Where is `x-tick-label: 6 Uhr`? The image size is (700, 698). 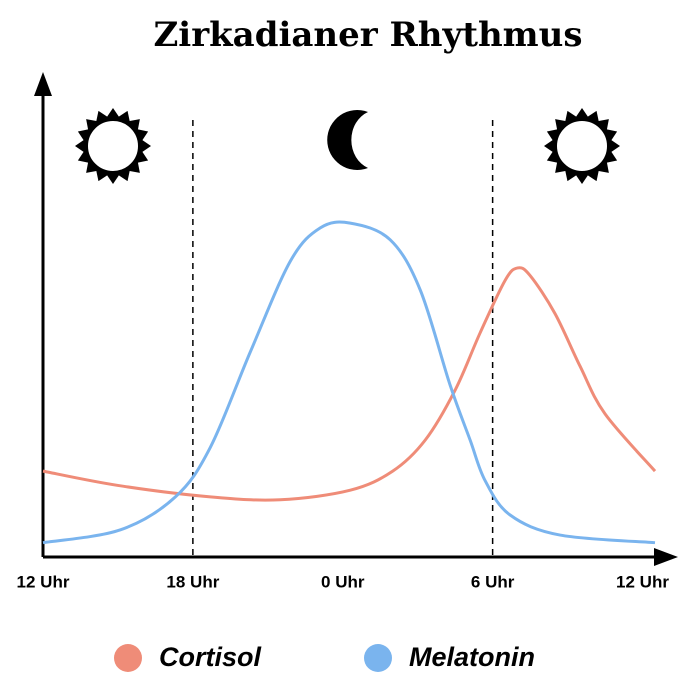
x-tick-label: 6 Uhr is located at coordinates (493, 581).